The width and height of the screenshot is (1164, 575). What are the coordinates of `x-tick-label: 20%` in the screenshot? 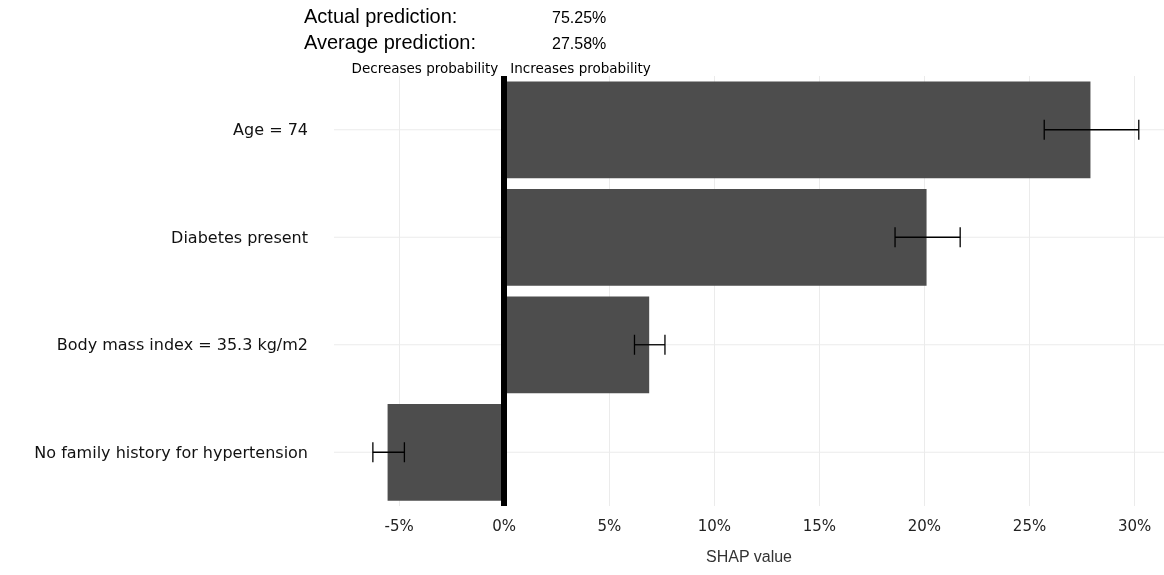 It's located at (924, 525).